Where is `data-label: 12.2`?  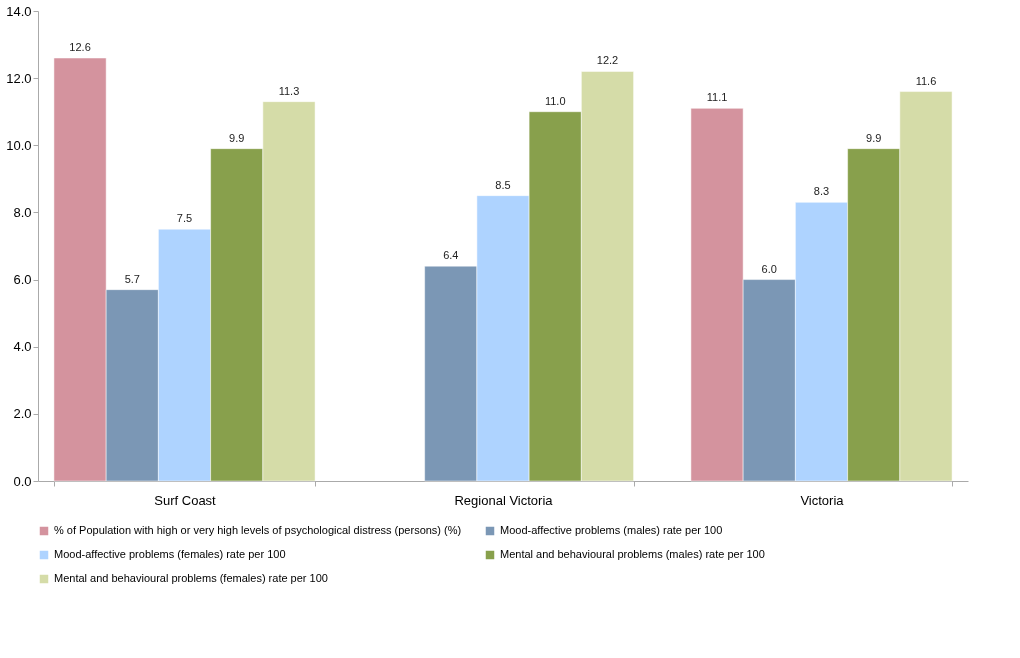 data-label: 12.2 is located at coordinates (607, 60).